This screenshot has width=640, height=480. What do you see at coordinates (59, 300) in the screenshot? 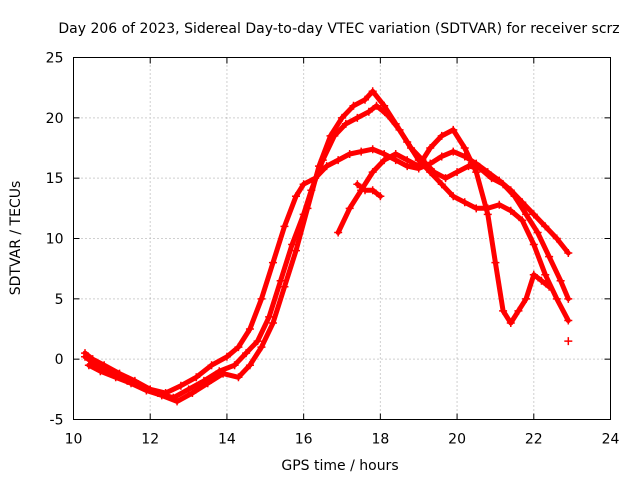
I see `y-tick-label: 5` at bounding box center [59, 300].